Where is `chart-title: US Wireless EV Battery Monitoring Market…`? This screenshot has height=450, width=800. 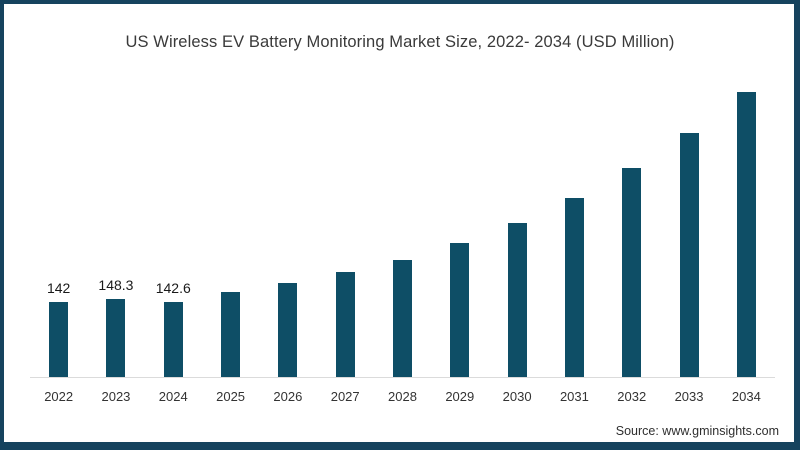 chart-title: US Wireless EV Battery Monitoring Market… is located at coordinates (400, 42).